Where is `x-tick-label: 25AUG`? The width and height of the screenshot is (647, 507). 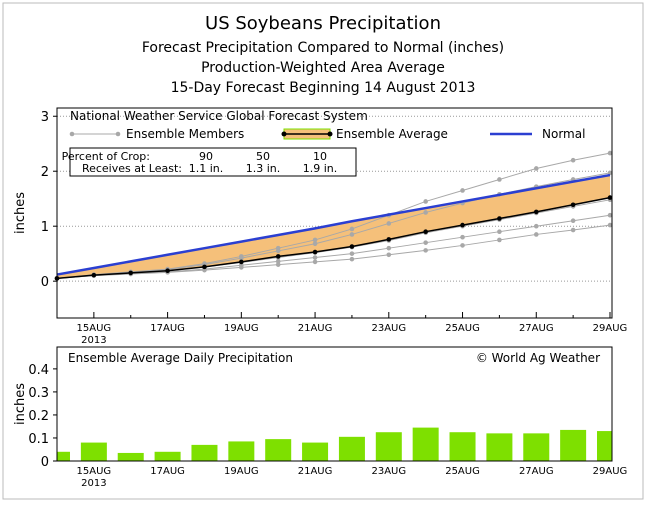
x-tick-label: 25AUG is located at coordinates (462, 328).